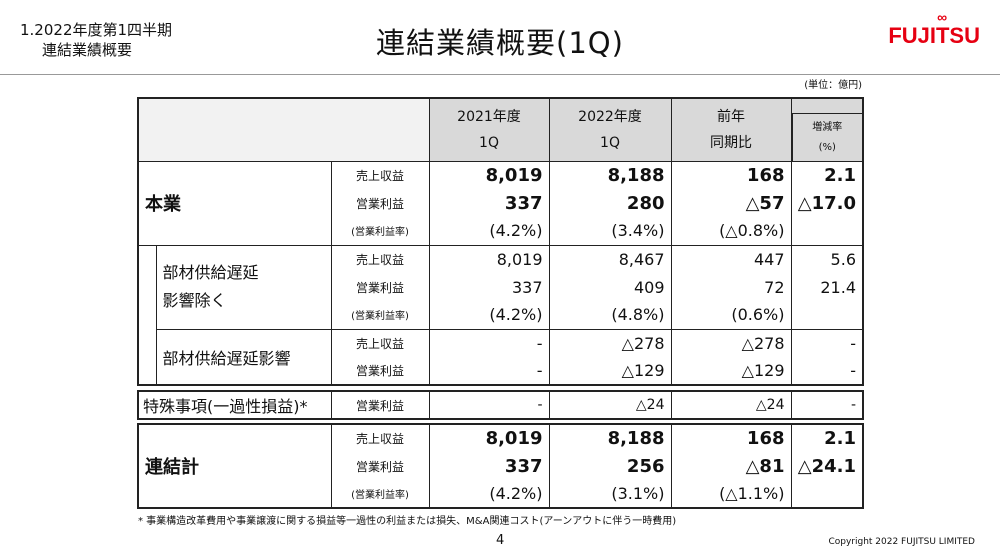 This screenshot has height=560, width=1000. I want to click on header-text: 同期比, so click(731, 142).